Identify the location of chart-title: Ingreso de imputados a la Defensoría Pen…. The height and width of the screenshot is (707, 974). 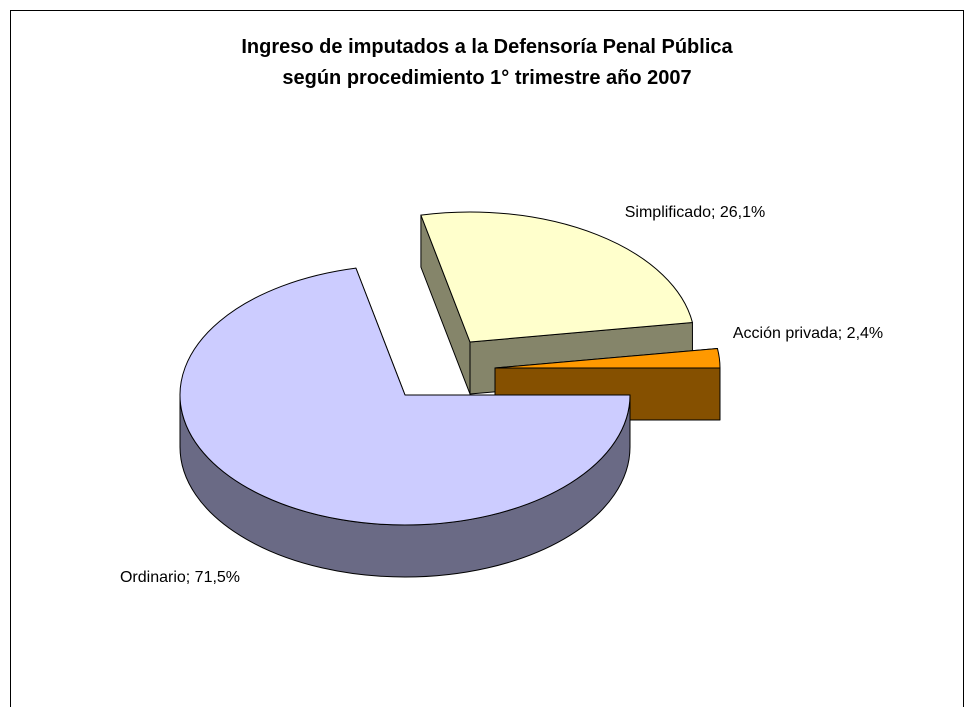
(487, 62).